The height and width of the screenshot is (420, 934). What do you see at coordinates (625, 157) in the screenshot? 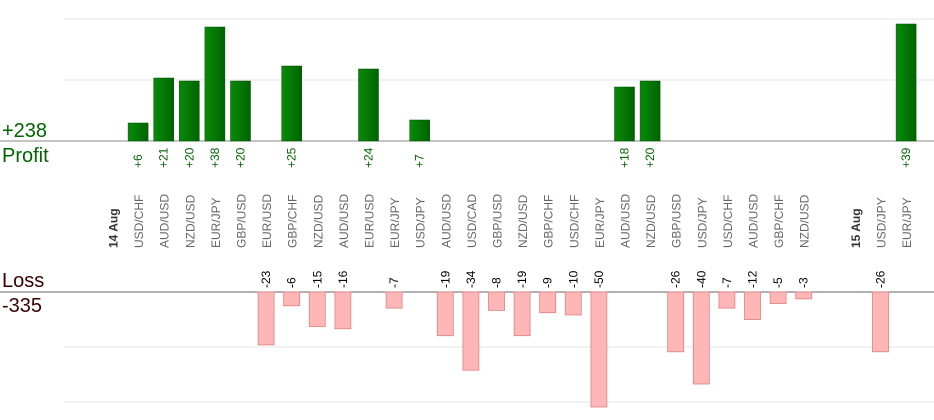
I see `profit-value-label: +18` at bounding box center [625, 157].